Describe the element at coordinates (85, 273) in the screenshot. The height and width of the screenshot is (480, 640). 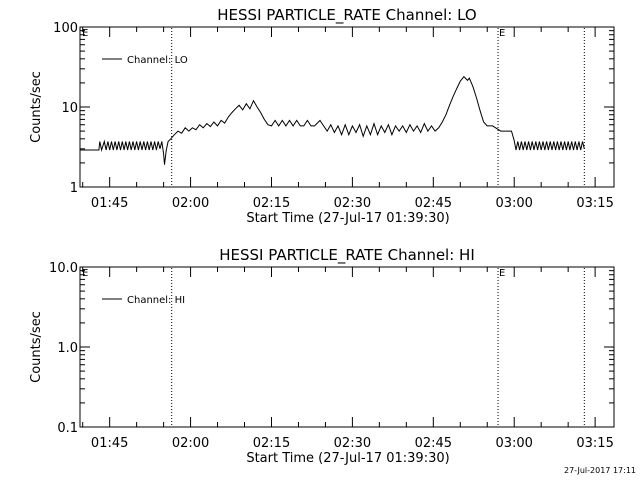
I see `plot2-corner-label: E` at that location.